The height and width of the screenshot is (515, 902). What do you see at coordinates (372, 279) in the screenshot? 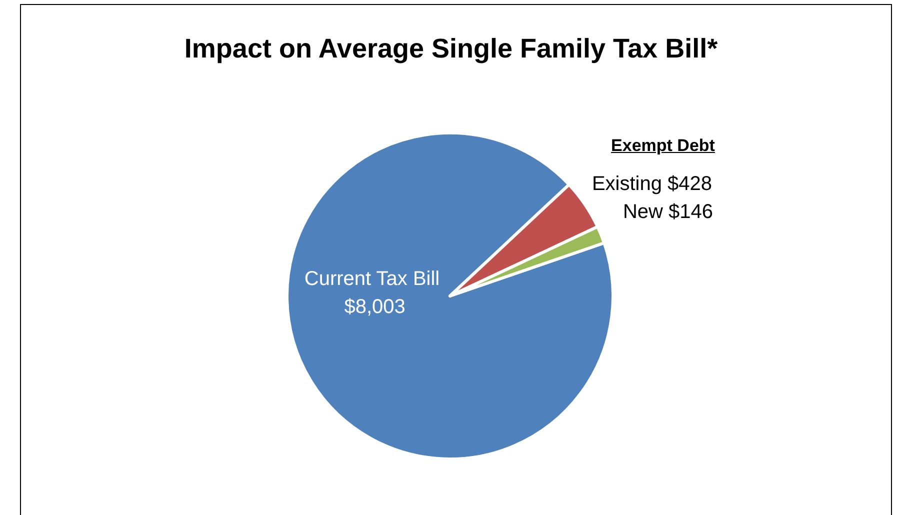
I see `slice-label: Current Tax Bill` at bounding box center [372, 279].